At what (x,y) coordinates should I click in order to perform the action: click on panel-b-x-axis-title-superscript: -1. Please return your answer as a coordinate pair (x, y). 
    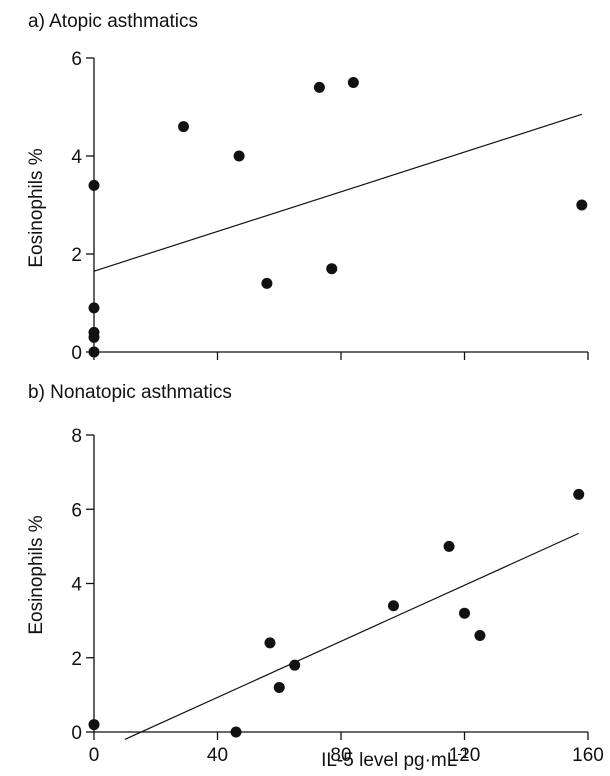
    Looking at the image, I should click on (463, 753).